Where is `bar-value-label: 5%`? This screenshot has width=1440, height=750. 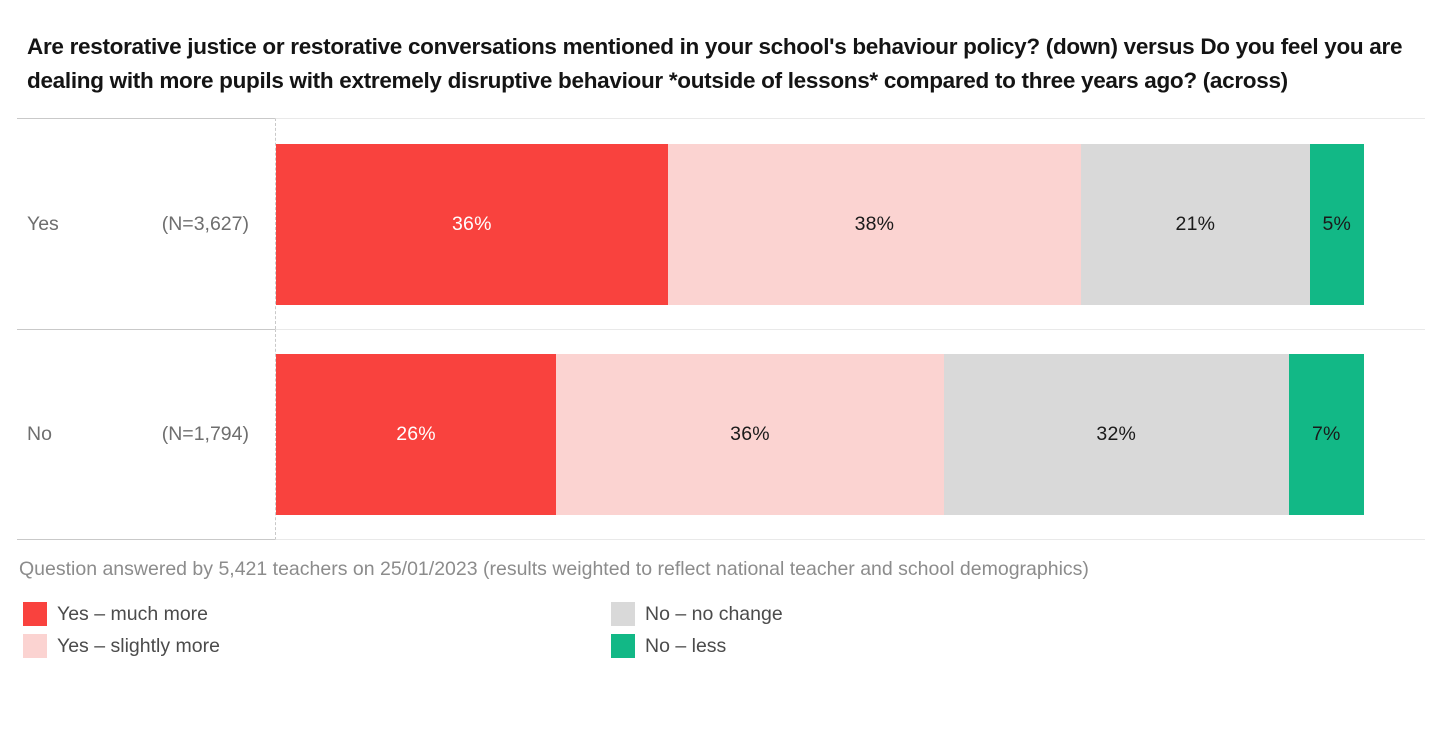
bar-value-label: 5% is located at coordinates (1337, 223).